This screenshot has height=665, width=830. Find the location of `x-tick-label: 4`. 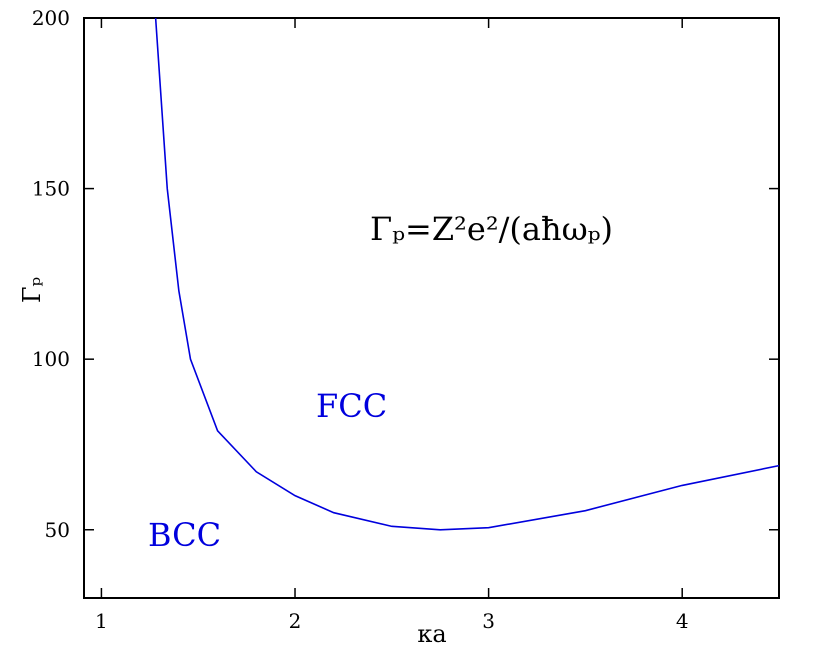

x-tick-label: 4 is located at coordinates (682, 621).